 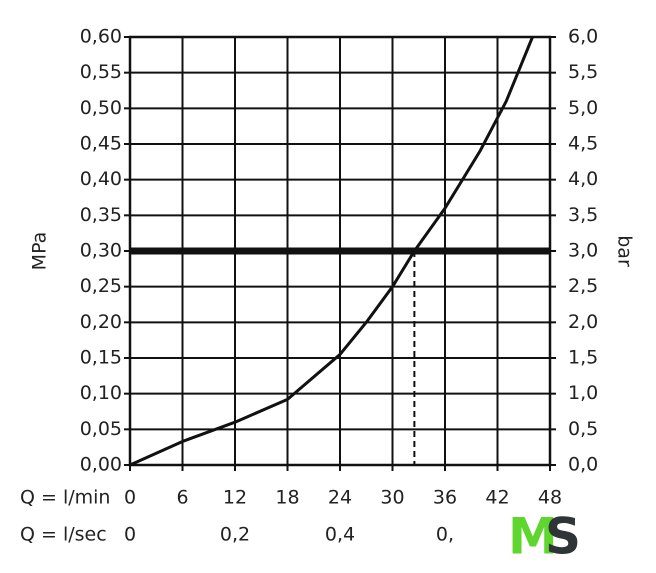 What do you see at coordinates (101, 37) in the screenshot?
I see `y-tick-label: 0,60` at bounding box center [101, 37].